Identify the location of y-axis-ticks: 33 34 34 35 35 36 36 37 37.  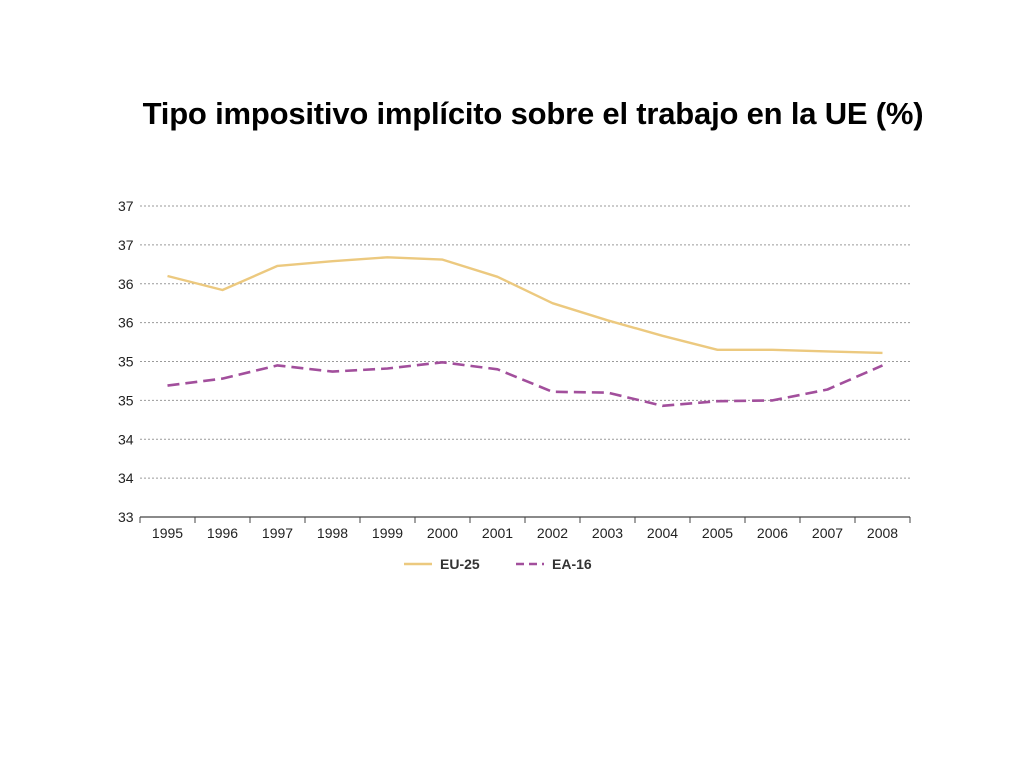
(126, 361).